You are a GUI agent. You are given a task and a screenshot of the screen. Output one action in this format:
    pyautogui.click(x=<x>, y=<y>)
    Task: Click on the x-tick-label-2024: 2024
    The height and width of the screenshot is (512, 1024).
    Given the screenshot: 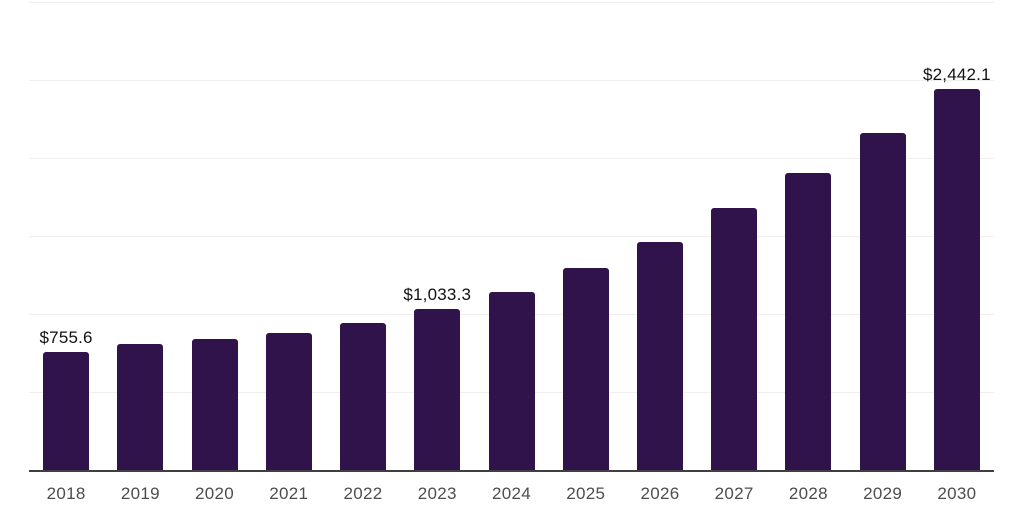 What is the action you would take?
    pyautogui.click(x=511, y=493)
    